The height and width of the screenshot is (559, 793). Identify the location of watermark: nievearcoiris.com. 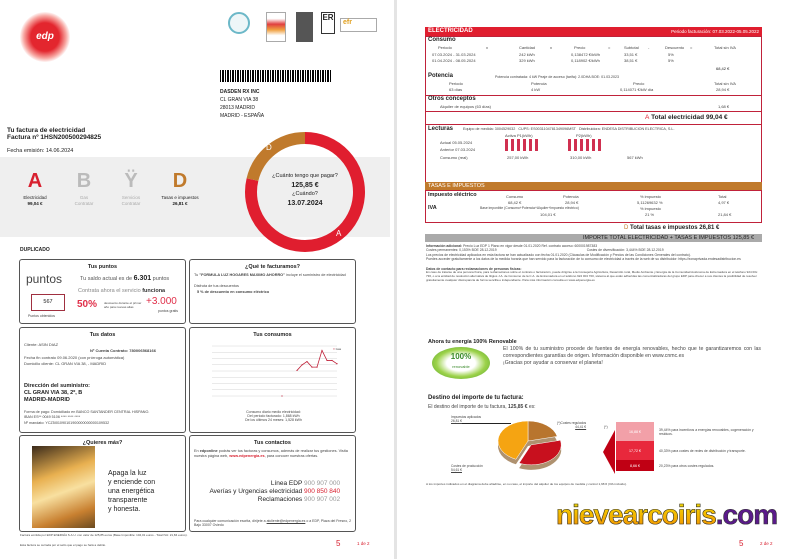
(667, 515).